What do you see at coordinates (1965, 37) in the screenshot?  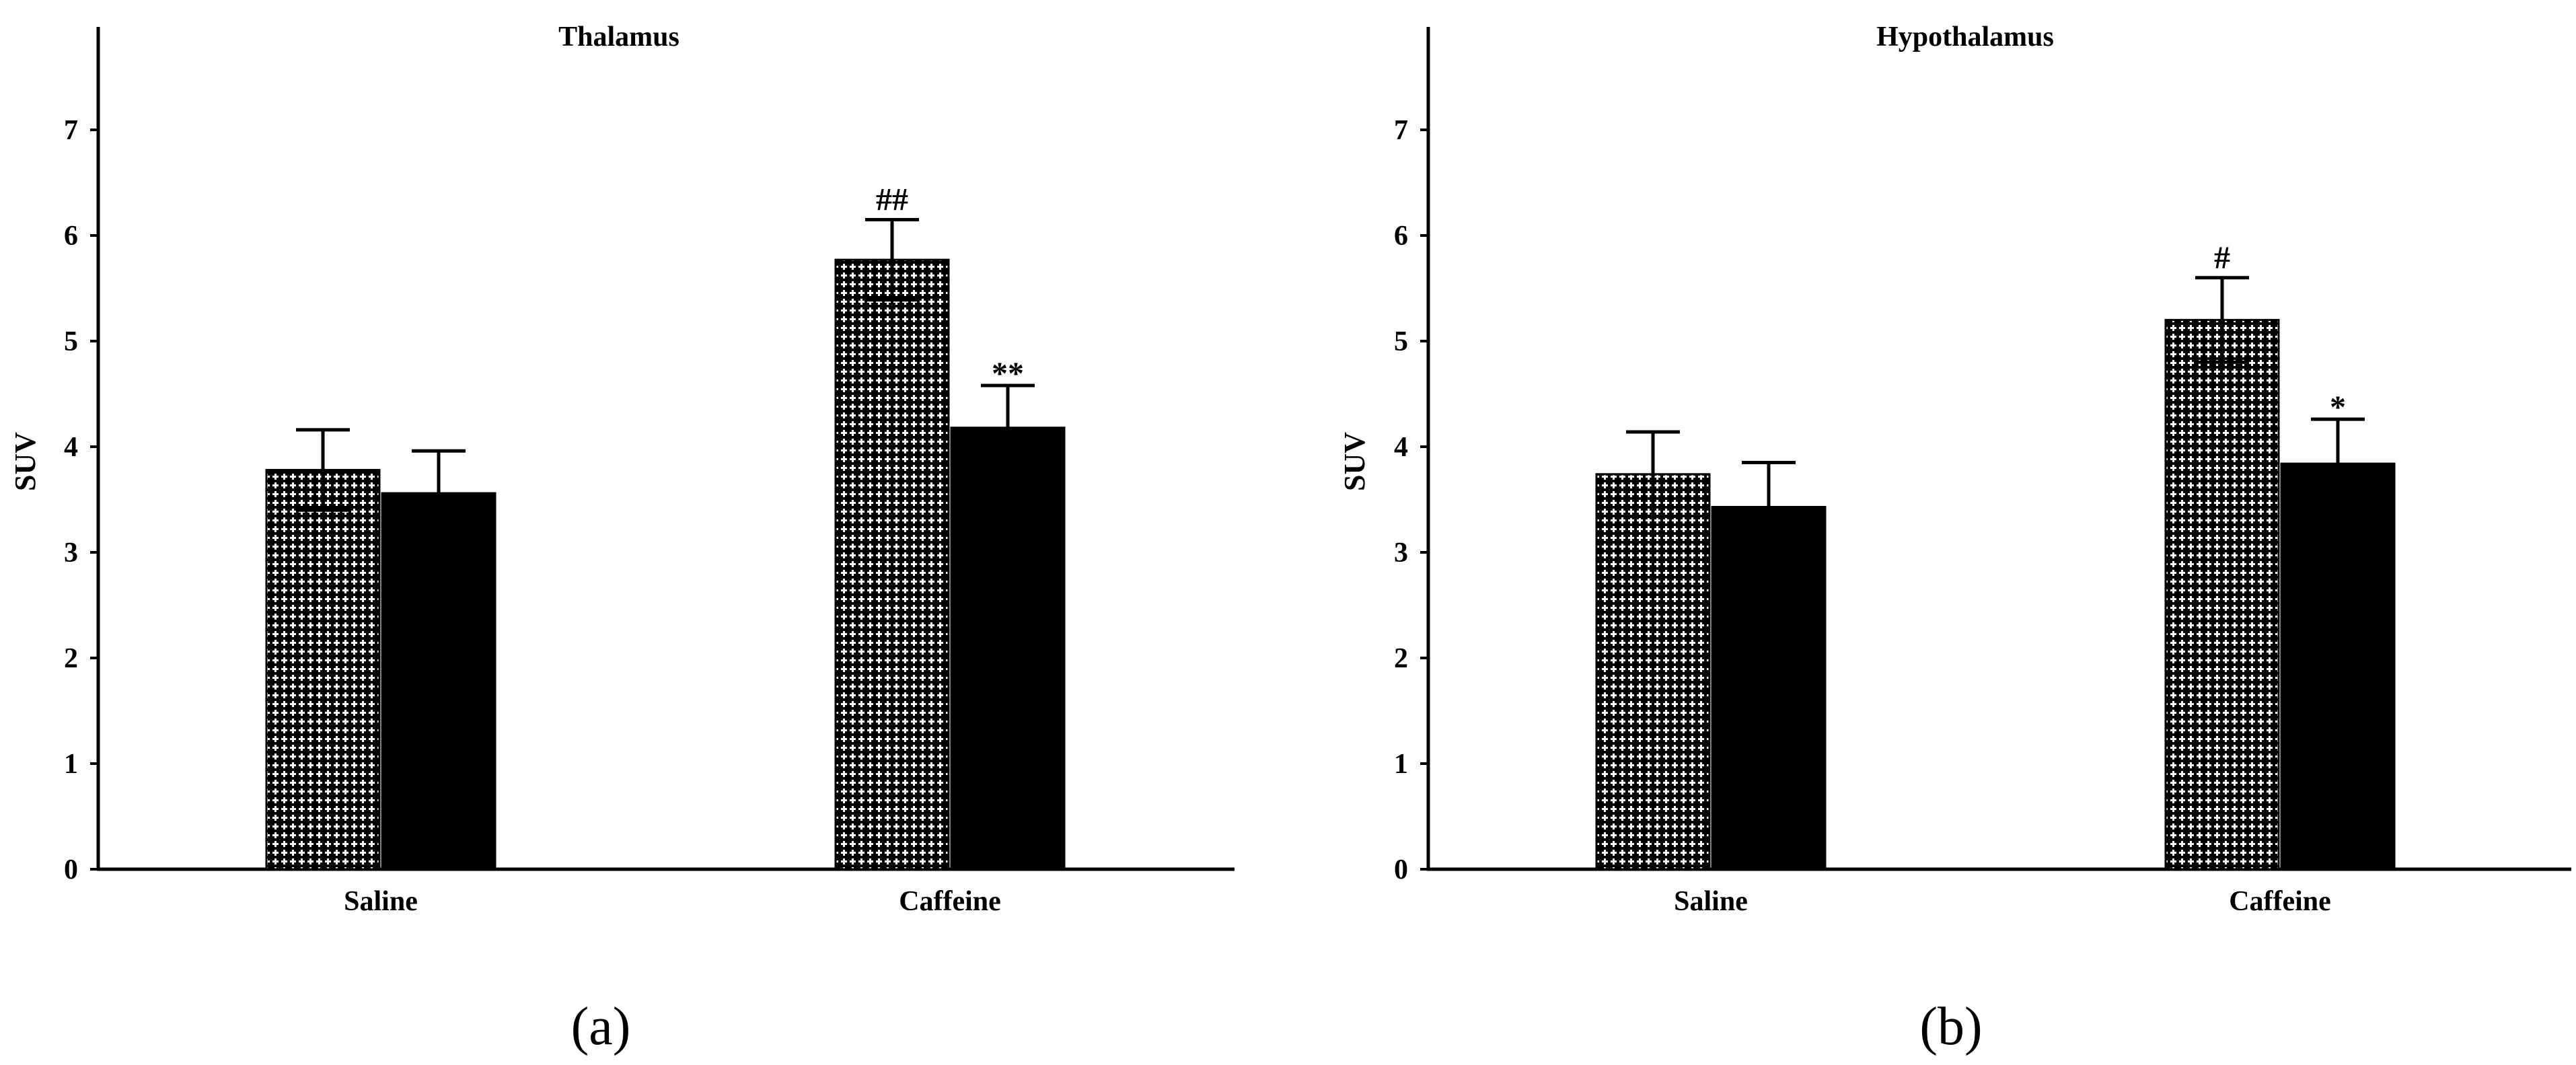 I see `chart-title: Hypothalamus` at bounding box center [1965, 37].